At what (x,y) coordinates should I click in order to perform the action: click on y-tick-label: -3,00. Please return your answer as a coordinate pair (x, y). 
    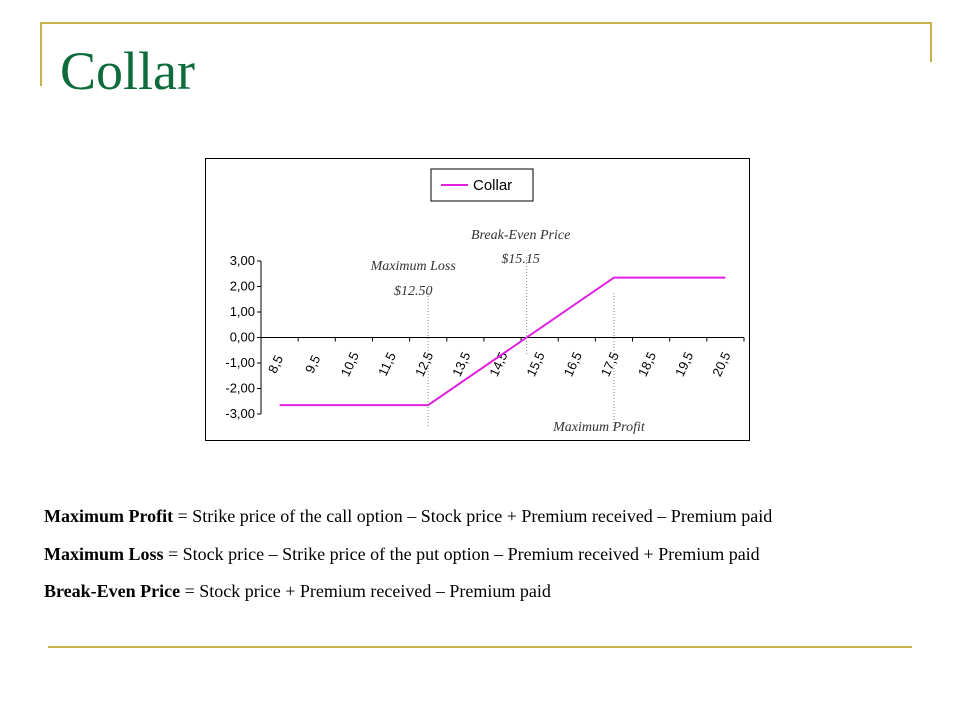
    Looking at the image, I should click on (240, 413).